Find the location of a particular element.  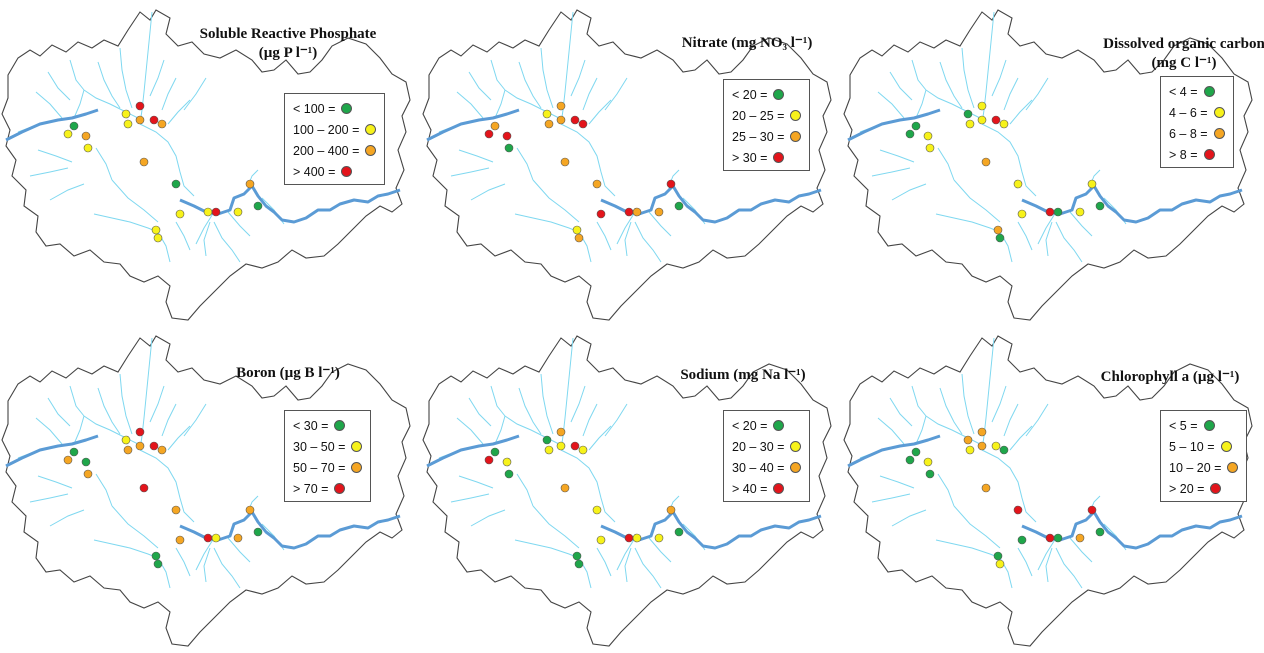

panel-title-line1: Boron (µg B l⁻¹) is located at coordinates (288, 373).